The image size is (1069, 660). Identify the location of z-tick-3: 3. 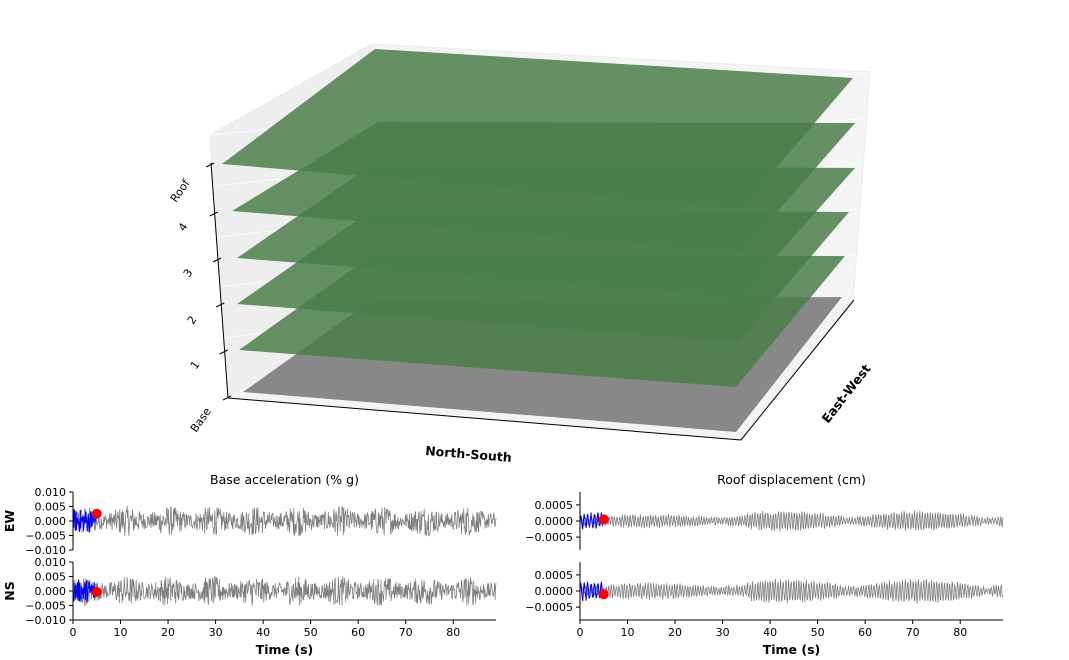
(188, 273).